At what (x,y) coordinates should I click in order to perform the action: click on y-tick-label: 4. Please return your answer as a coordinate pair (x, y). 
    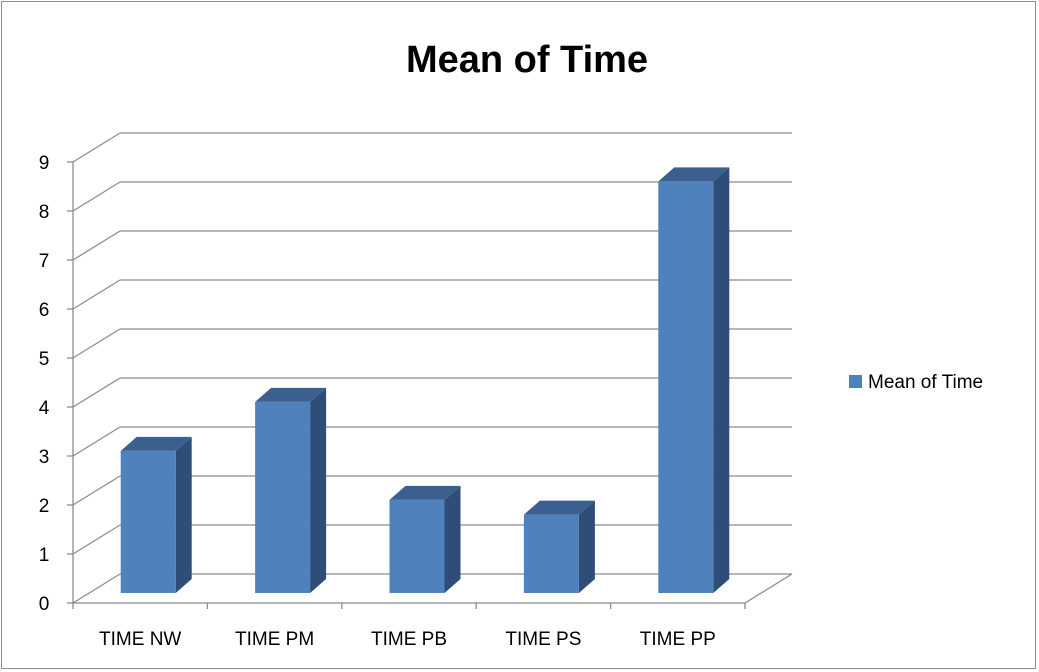
    Looking at the image, I should click on (44, 408).